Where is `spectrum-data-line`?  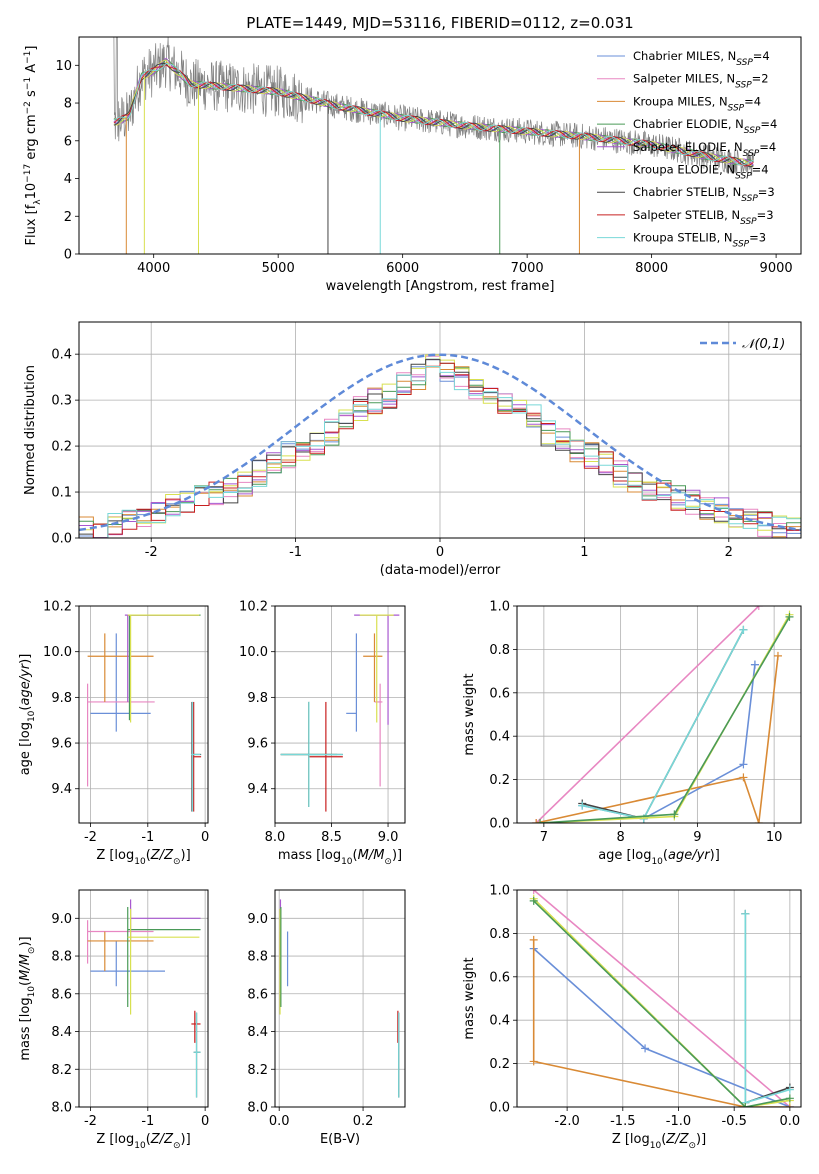 spectrum-data-line is located at coordinates (434, 106).